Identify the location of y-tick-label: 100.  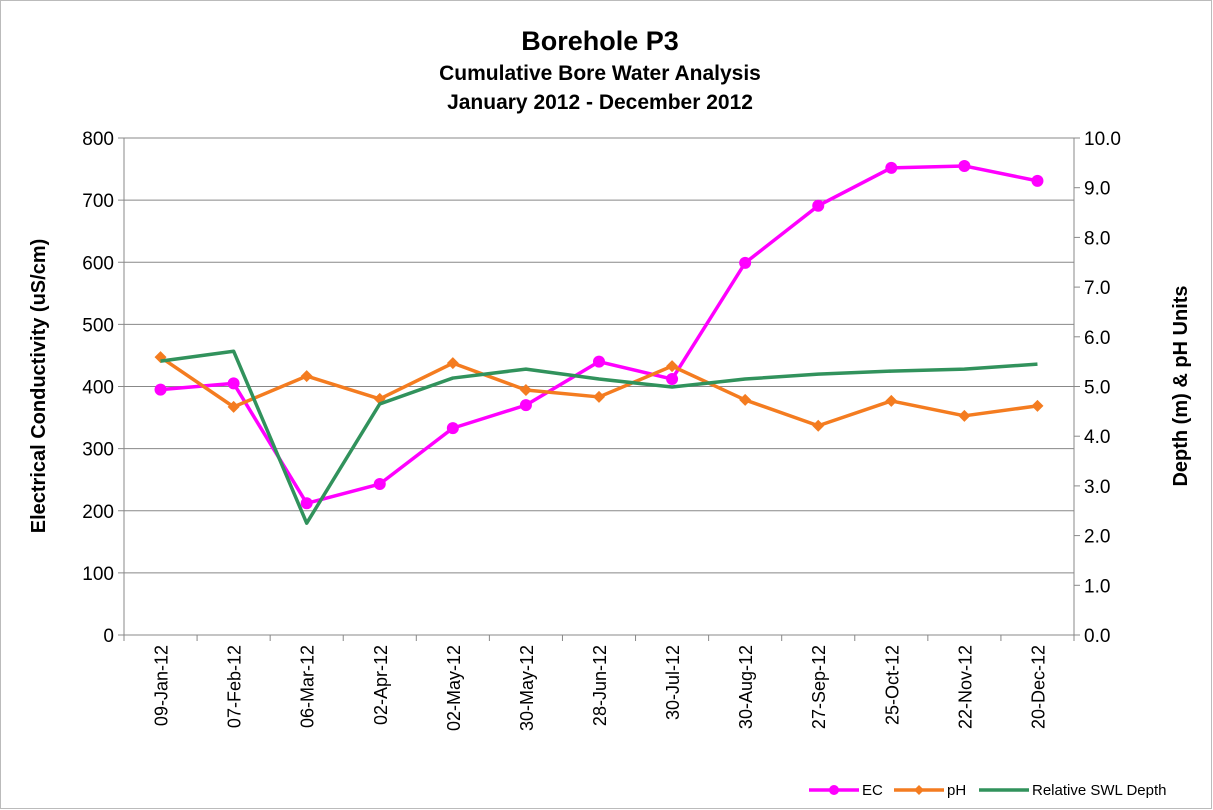
(98, 574).